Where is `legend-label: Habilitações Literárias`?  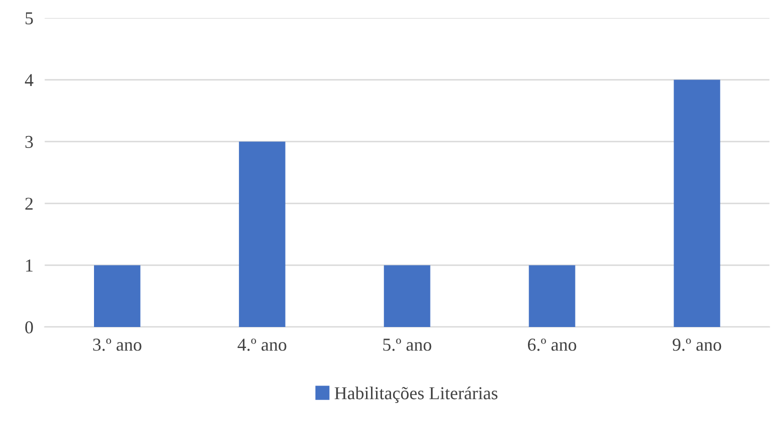 legend-label: Habilitações Literárias is located at coordinates (416, 394).